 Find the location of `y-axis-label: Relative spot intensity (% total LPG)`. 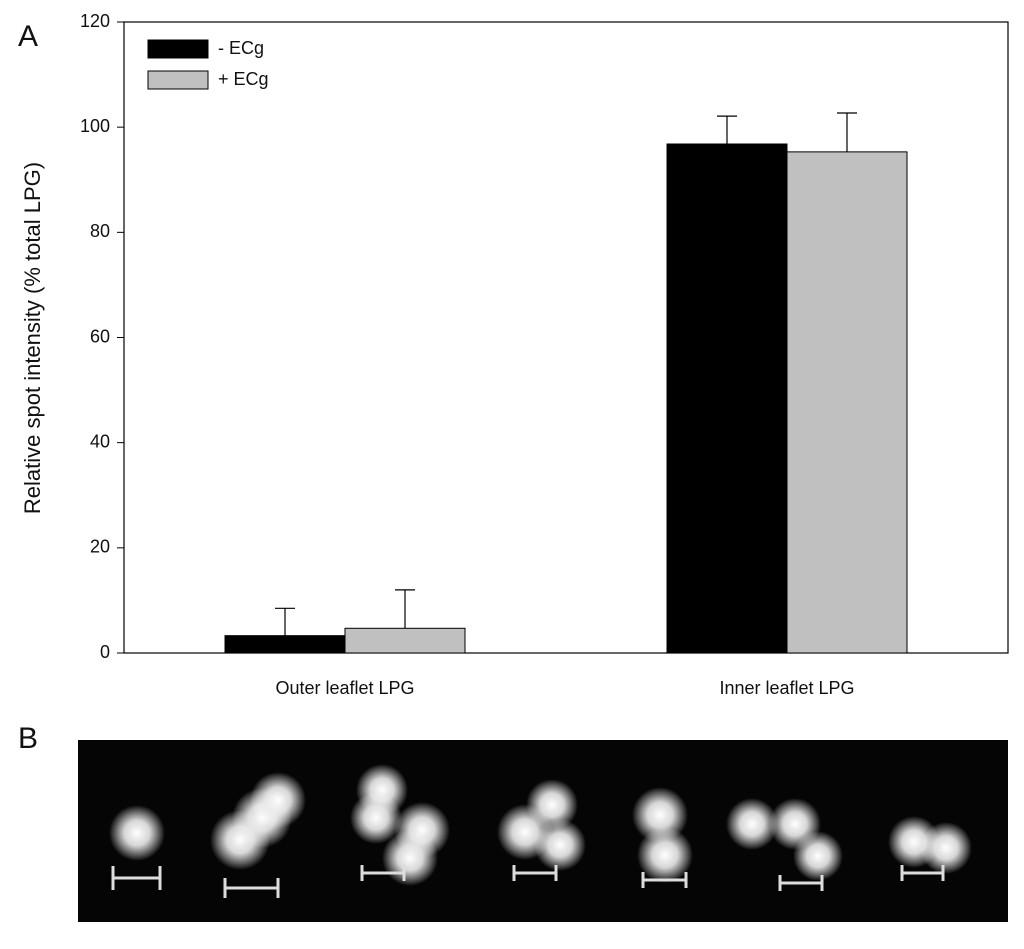

y-axis-label: Relative spot intensity (% total LPG) is located at coordinates (32, 338).